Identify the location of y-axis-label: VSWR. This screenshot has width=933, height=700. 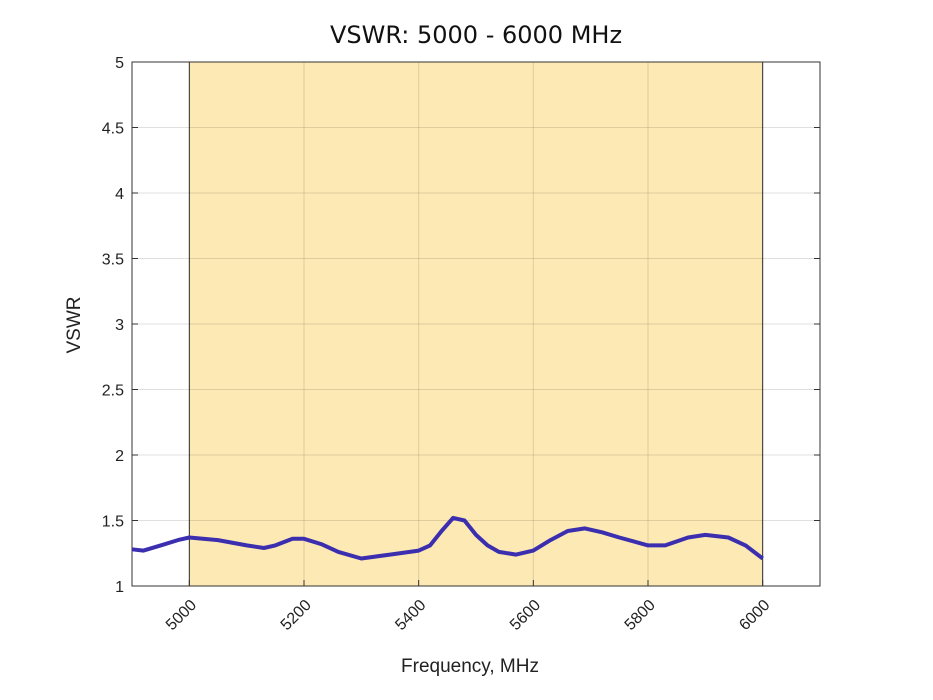
(74, 325).